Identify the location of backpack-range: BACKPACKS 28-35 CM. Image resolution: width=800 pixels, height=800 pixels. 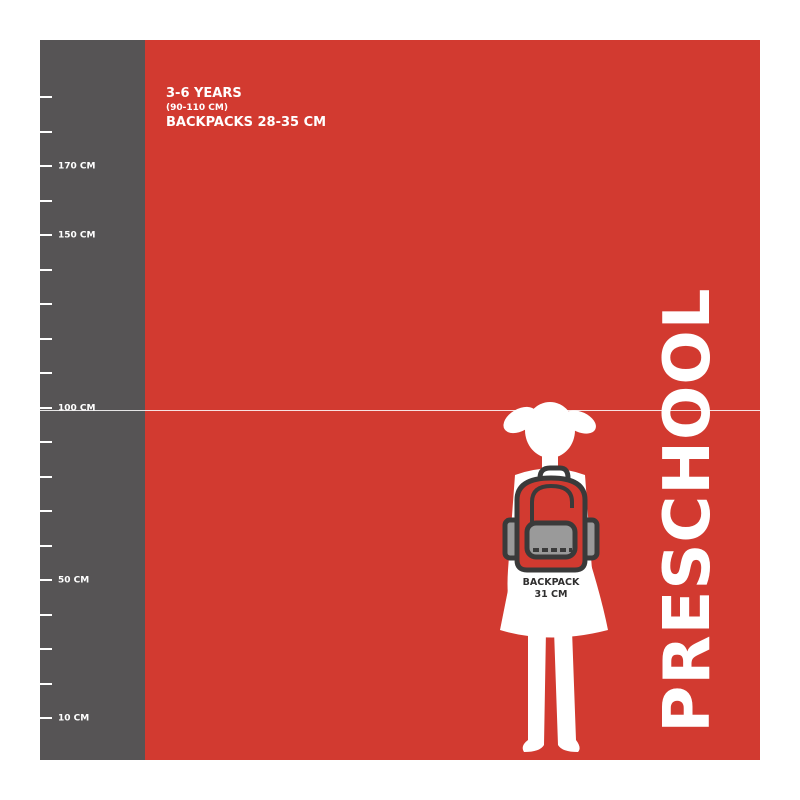
(246, 122).